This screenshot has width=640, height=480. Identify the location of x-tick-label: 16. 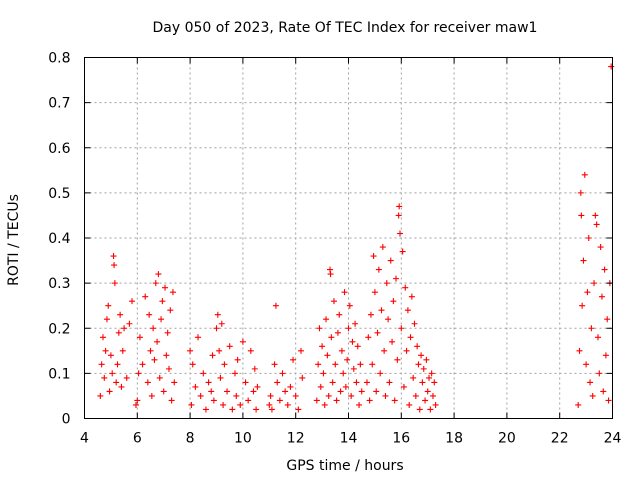
(401, 439).